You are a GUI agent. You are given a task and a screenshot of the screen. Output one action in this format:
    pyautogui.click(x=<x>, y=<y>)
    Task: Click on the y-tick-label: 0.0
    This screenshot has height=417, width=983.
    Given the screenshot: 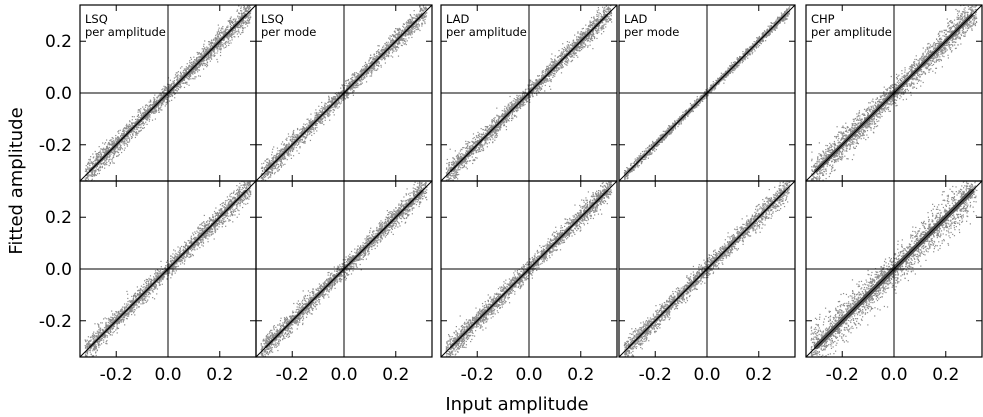 What is the action you would take?
    pyautogui.click(x=58, y=94)
    